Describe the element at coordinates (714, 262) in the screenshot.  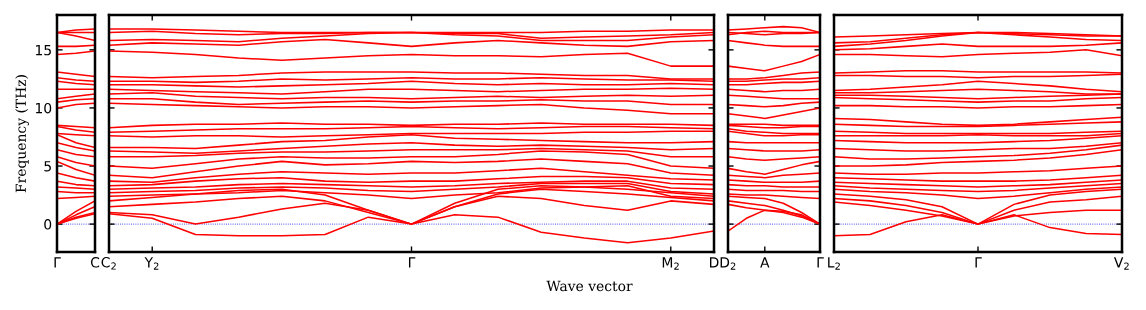
I see `x-tick-label: D` at that location.